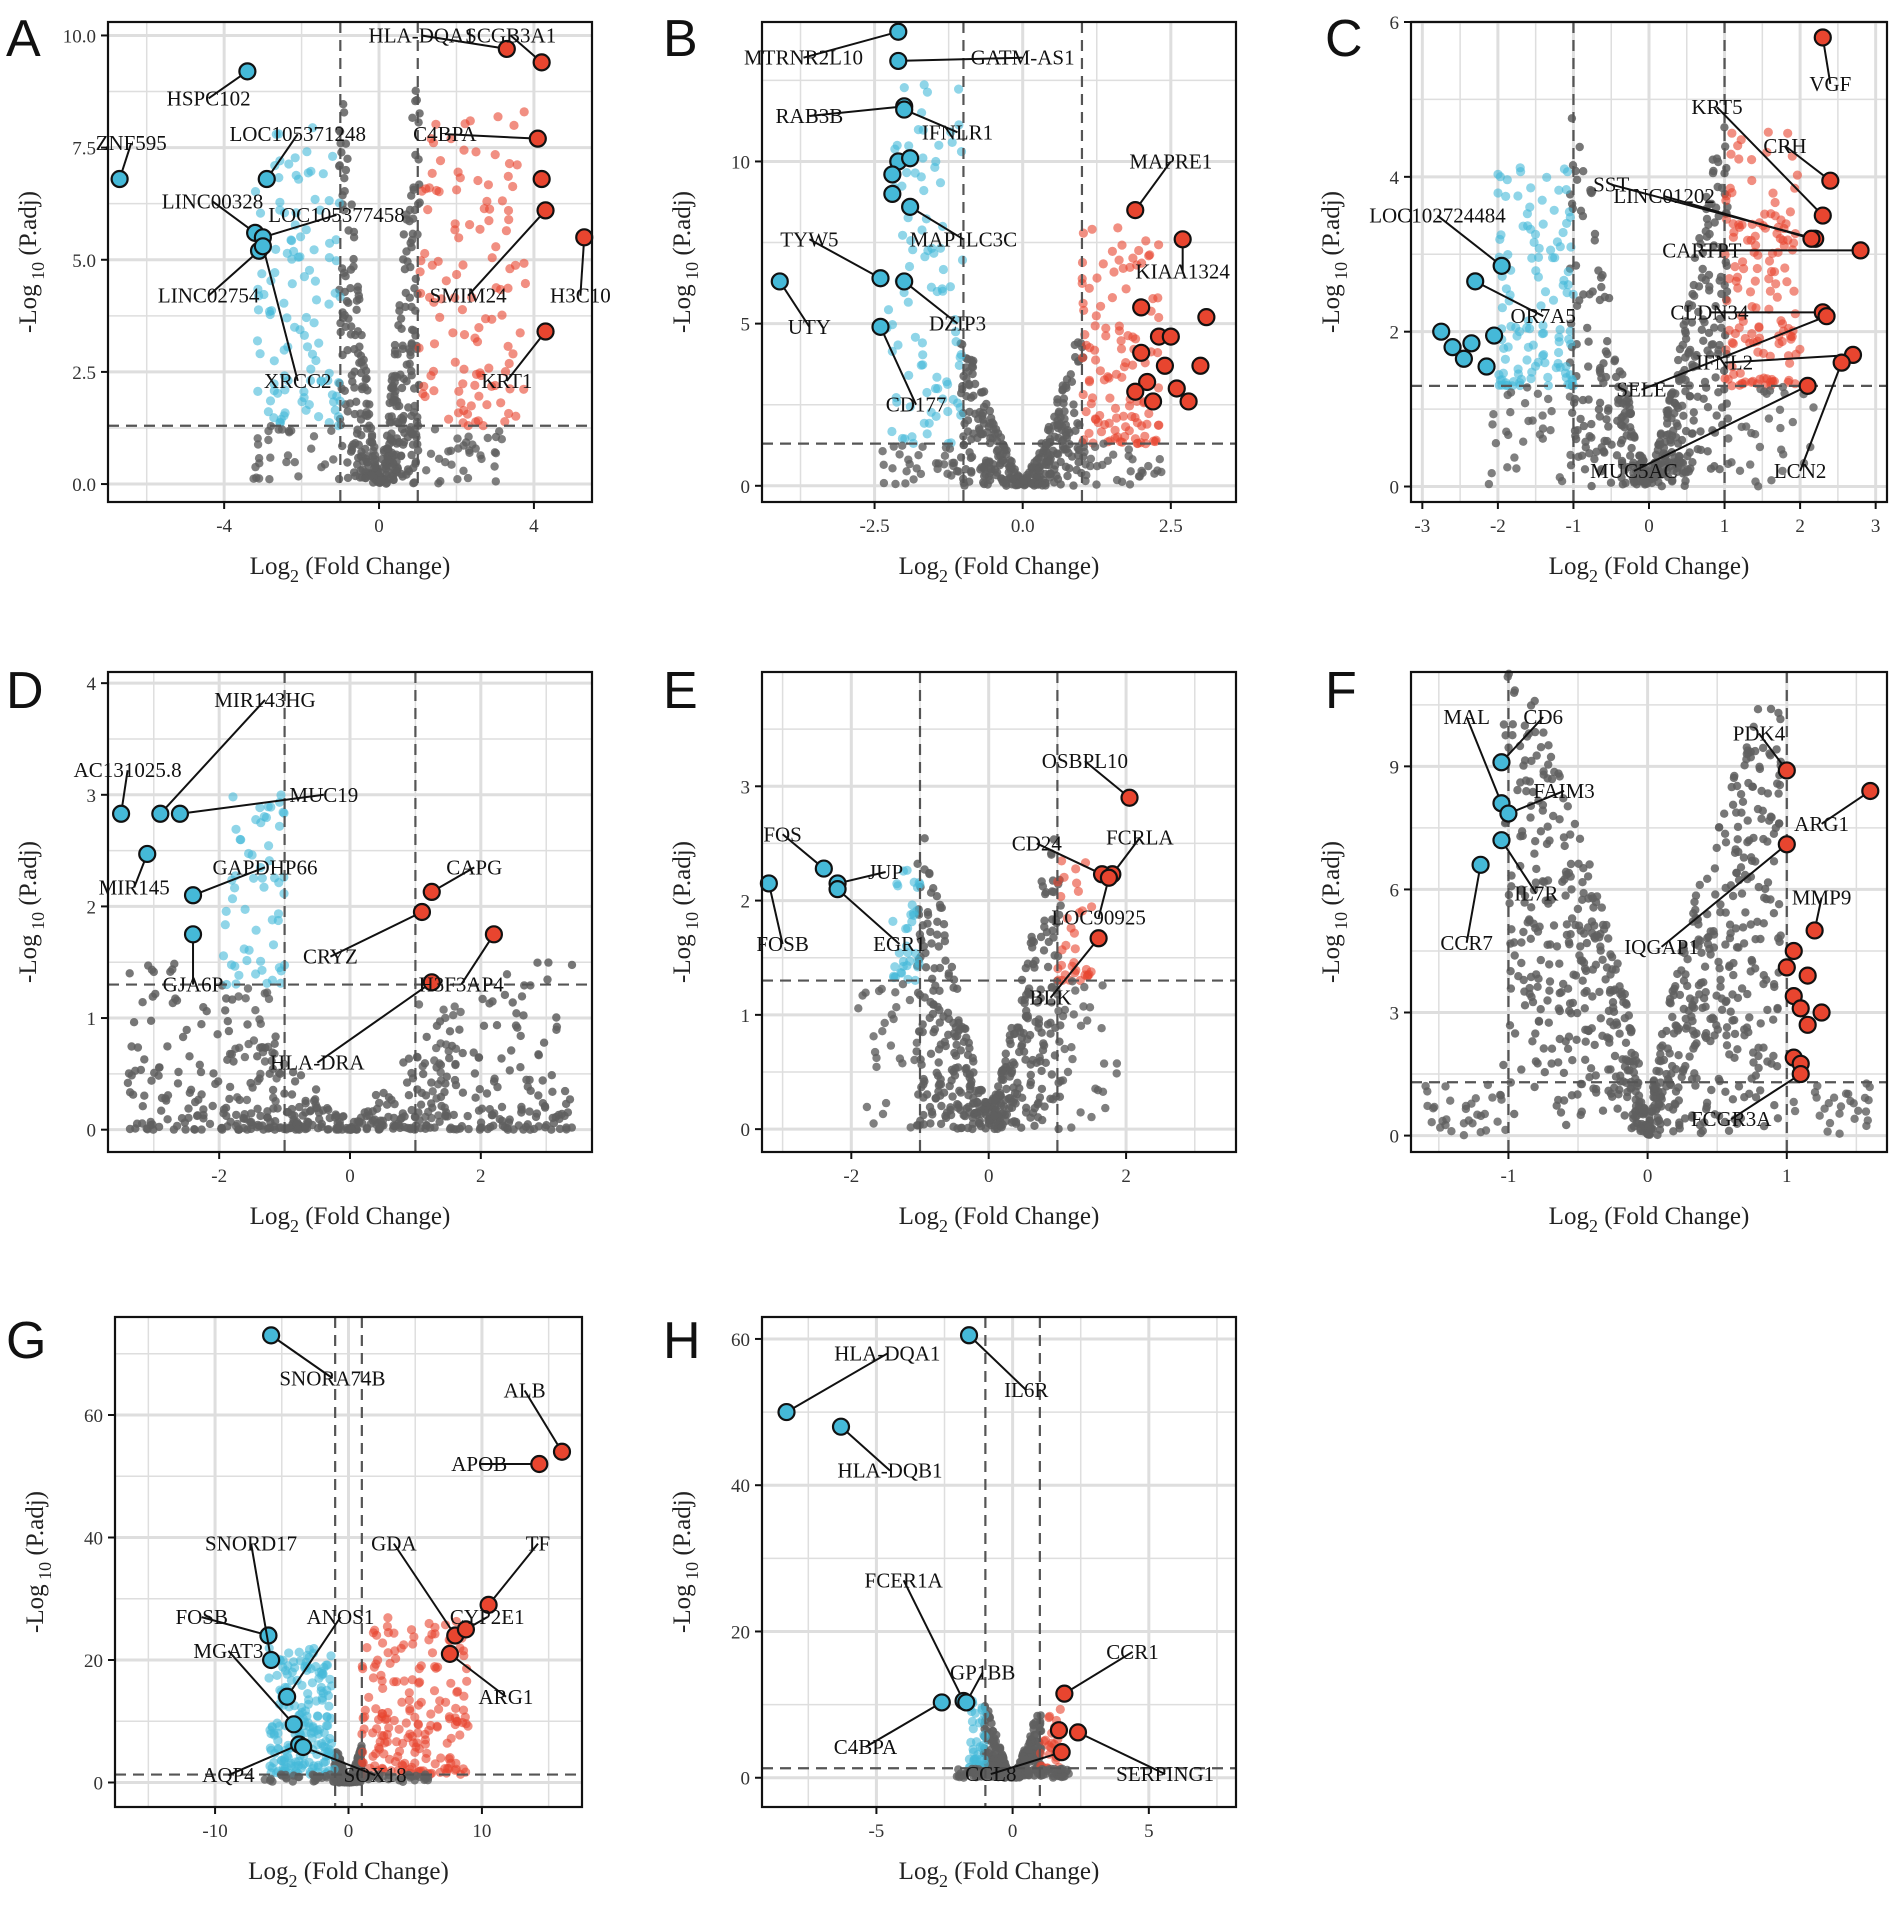 Image resolution: width=1902 pixels, height=1917 pixels. I want to click on y-tick-label: 7.5, so click(84, 149).